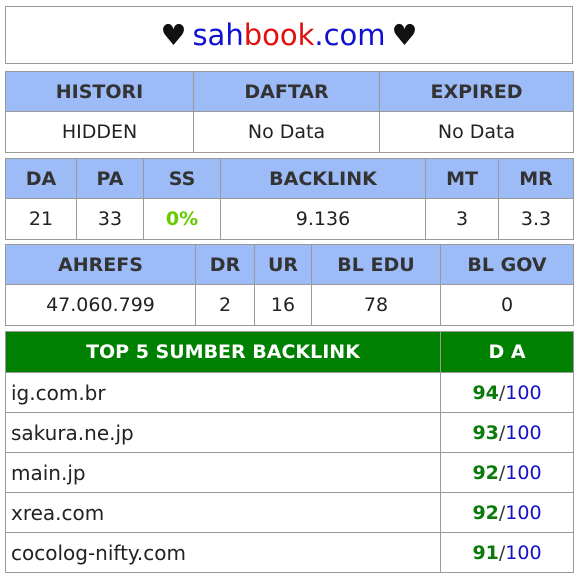  I want to click on value-histori: HIDDEN, so click(99, 132).